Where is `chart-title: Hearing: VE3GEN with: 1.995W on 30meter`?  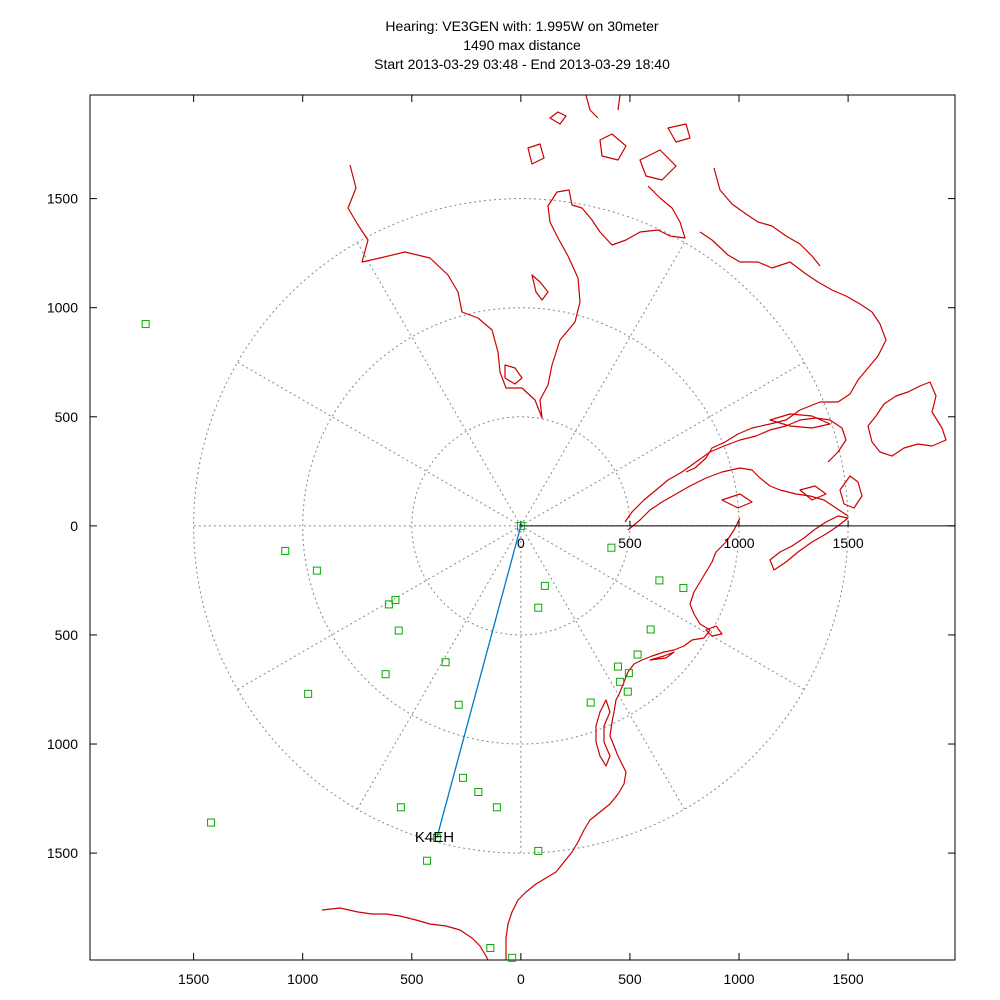 chart-title: Hearing: VE3GEN with: 1.995W on 30meter is located at coordinates (522, 26).